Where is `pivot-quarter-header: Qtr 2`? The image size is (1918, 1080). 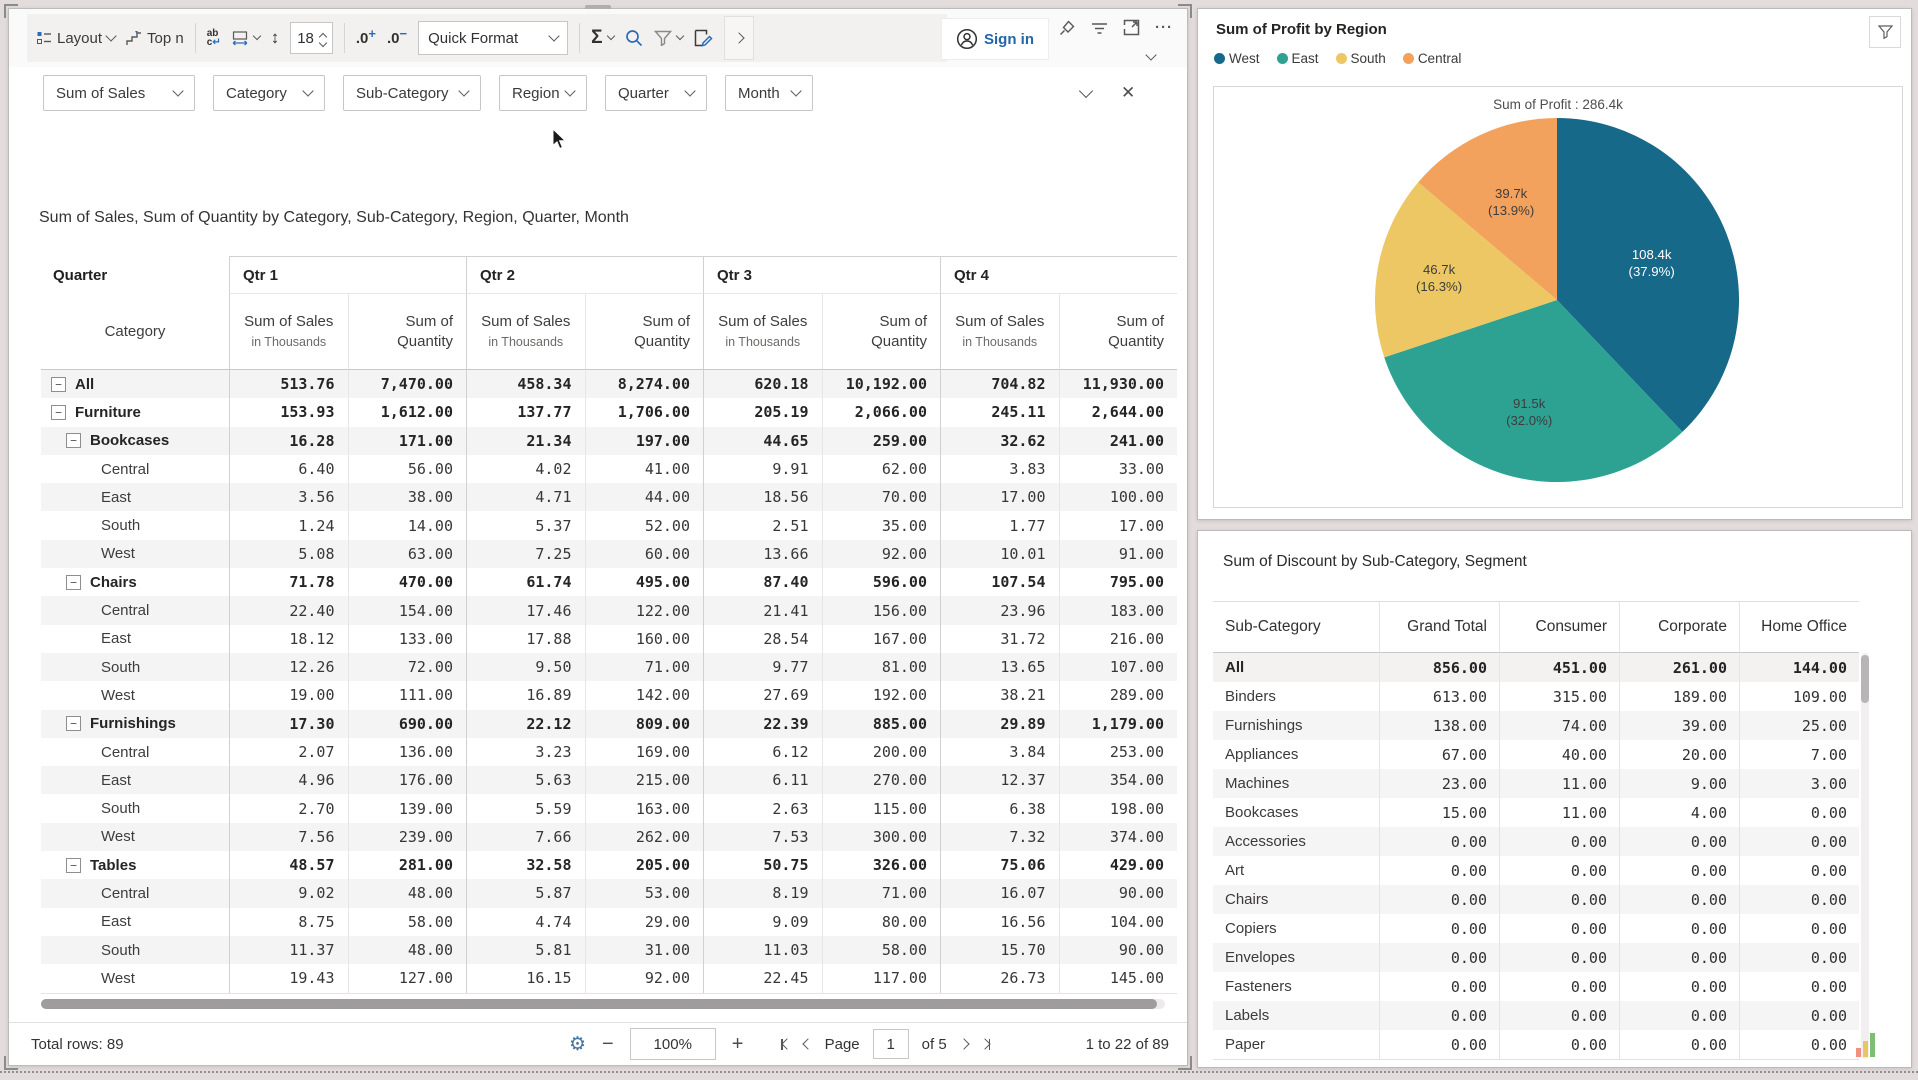 pivot-quarter-header: Qtr 2 is located at coordinates (584, 275).